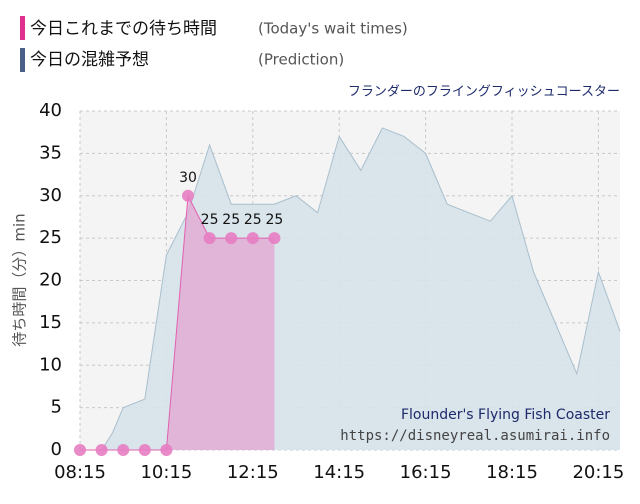 This screenshot has height=504, width=640. Describe the element at coordinates (50, 152) in the screenshot. I see `y-tick-label: 35` at that location.